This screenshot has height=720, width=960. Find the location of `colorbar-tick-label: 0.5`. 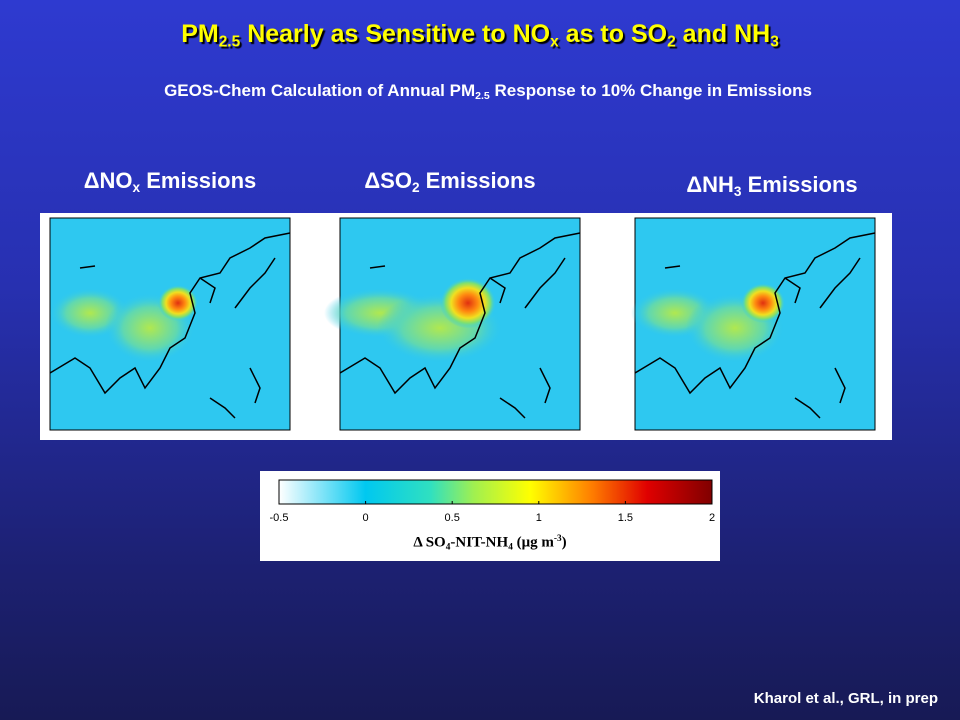

colorbar-tick-label: 0.5 is located at coordinates (452, 518).